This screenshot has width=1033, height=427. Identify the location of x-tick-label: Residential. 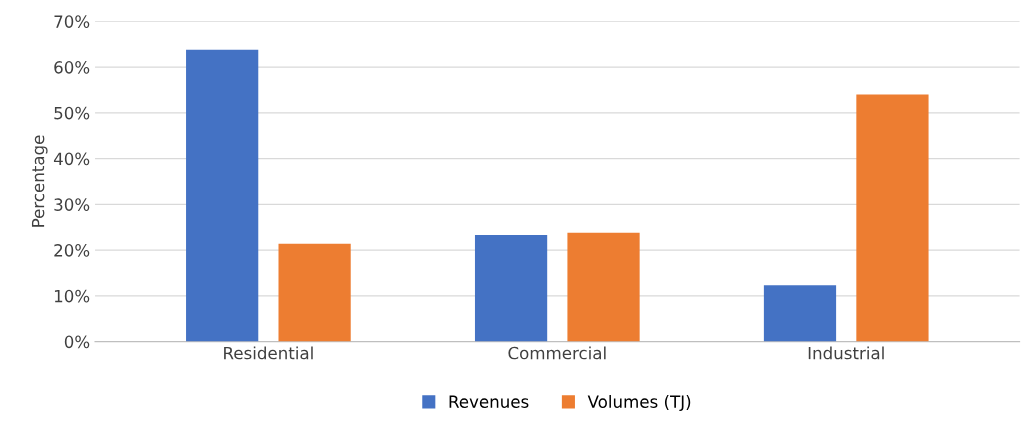
(268, 353).